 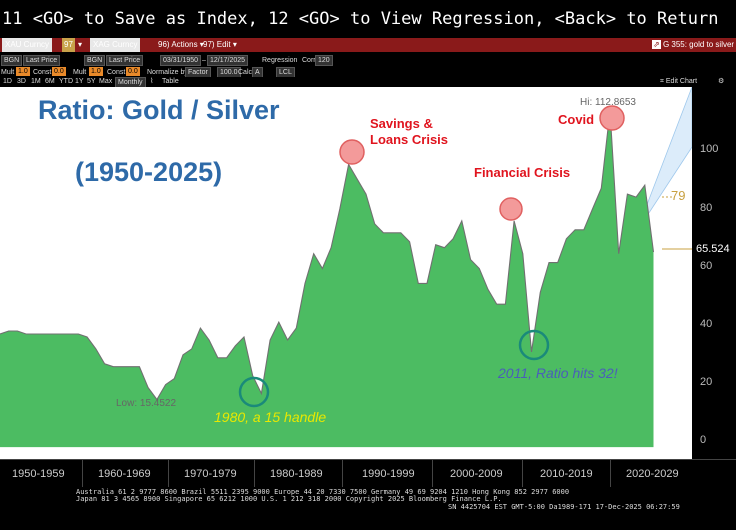 I want to click on edit-menu: 97) Edit ▾, so click(x=220, y=44).